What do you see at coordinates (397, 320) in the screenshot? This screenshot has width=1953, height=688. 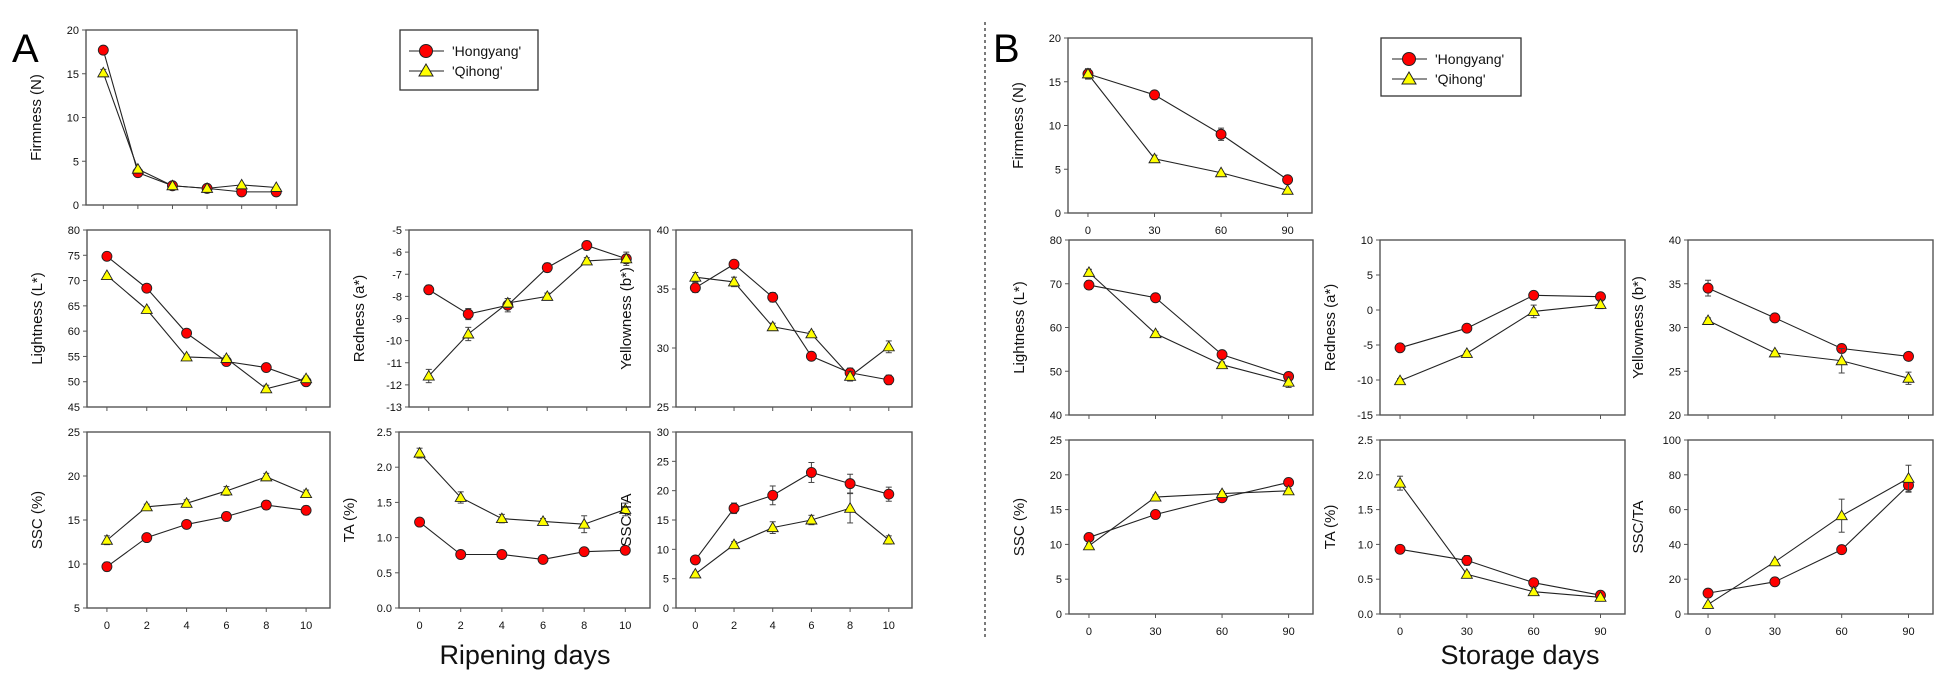 I see `y-tick-label: -9` at bounding box center [397, 320].